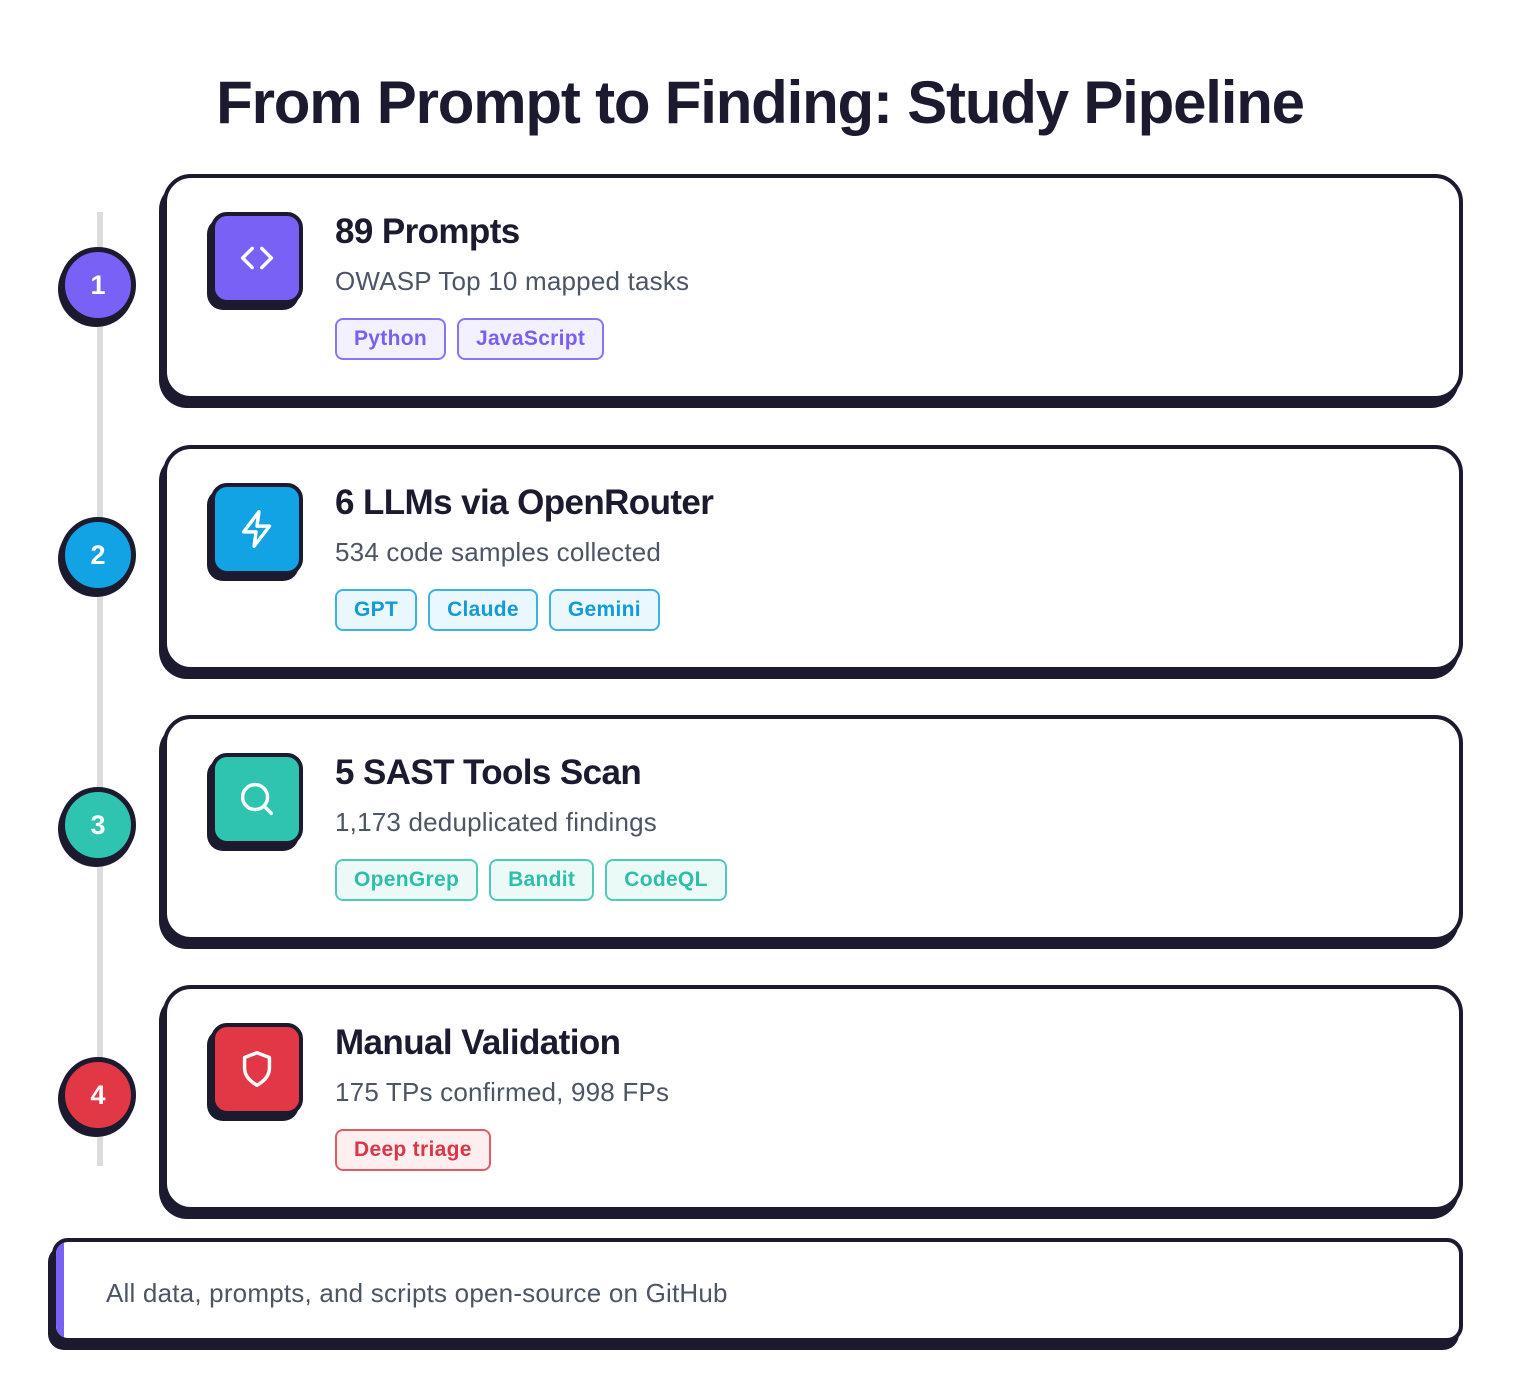 The height and width of the screenshot is (1400, 1520). Describe the element at coordinates (407, 880) in the screenshot. I see `tag: OpenGrep` at that location.